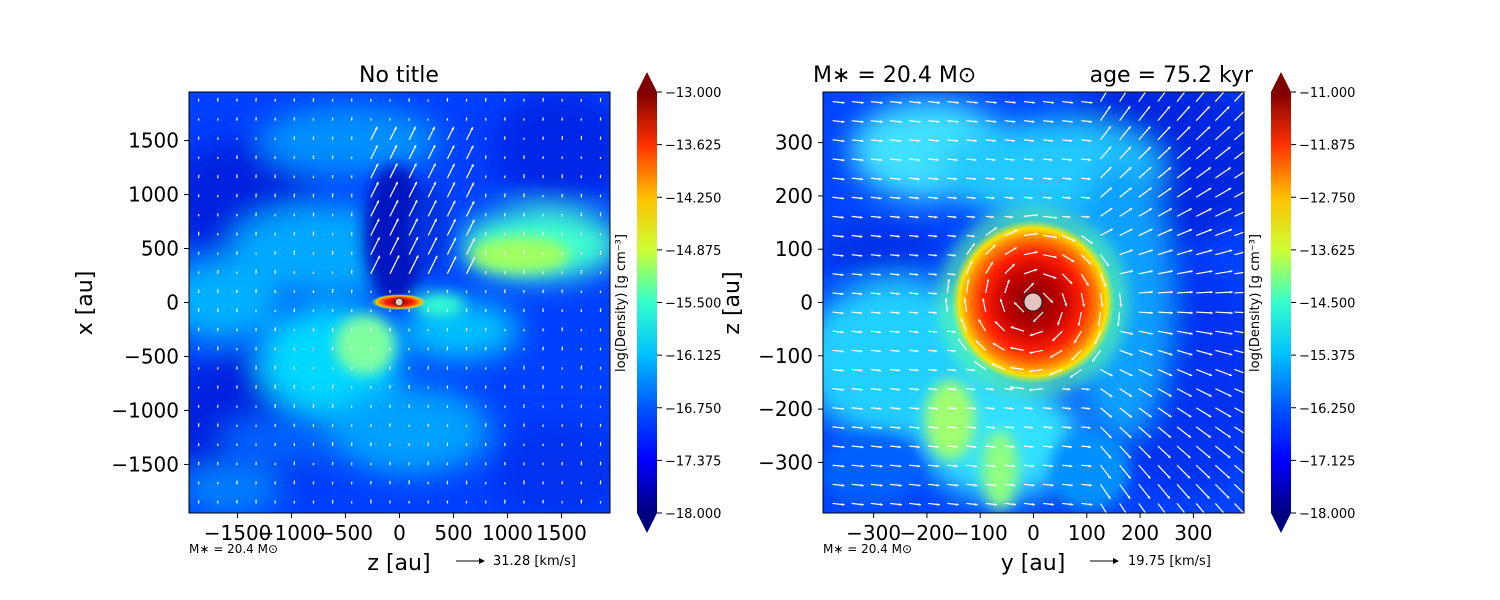  Describe the element at coordinates (794, 143) in the screenshot. I see `right-y-tick-label: 300` at that location.